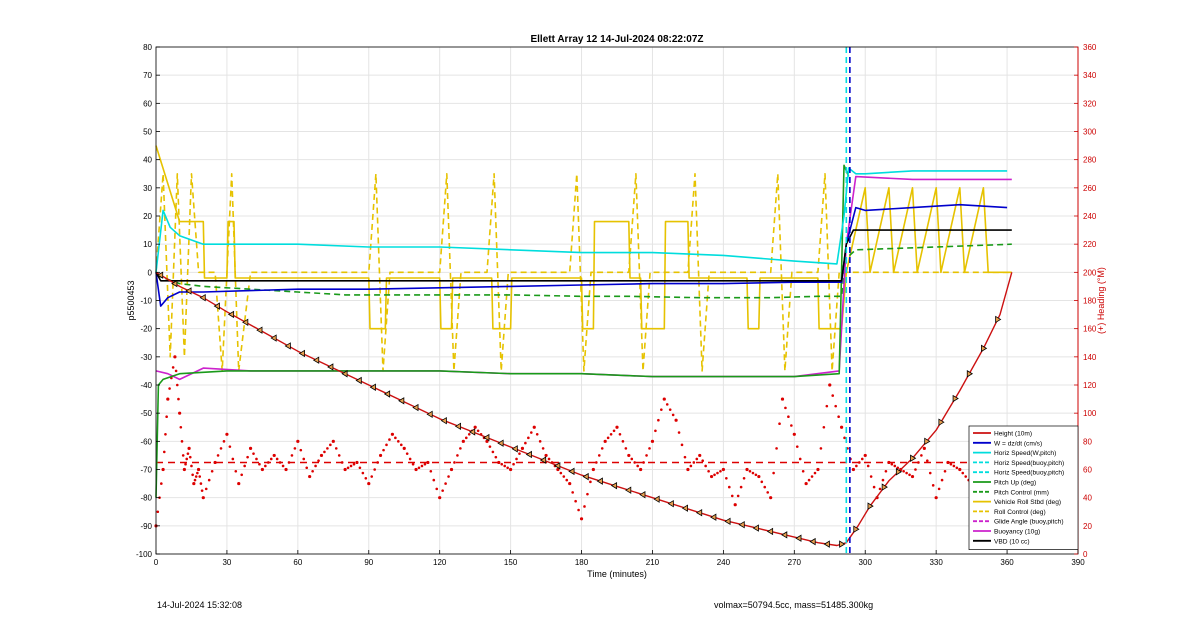  I want to click on y-tick-label: -30, so click(146, 357).